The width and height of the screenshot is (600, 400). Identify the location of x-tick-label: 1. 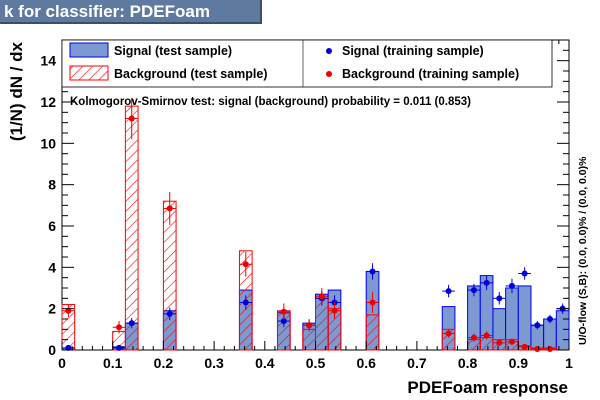
(569, 363).